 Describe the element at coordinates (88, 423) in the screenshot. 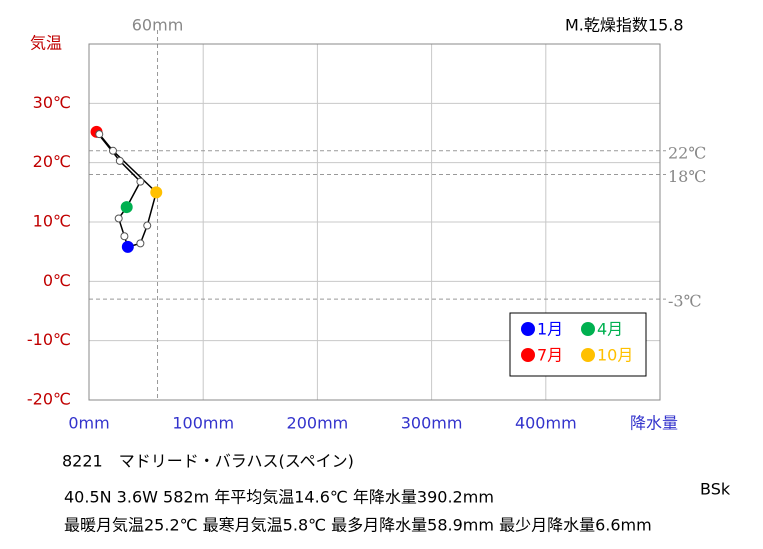

I see `x-tick-label: 0mm` at that location.